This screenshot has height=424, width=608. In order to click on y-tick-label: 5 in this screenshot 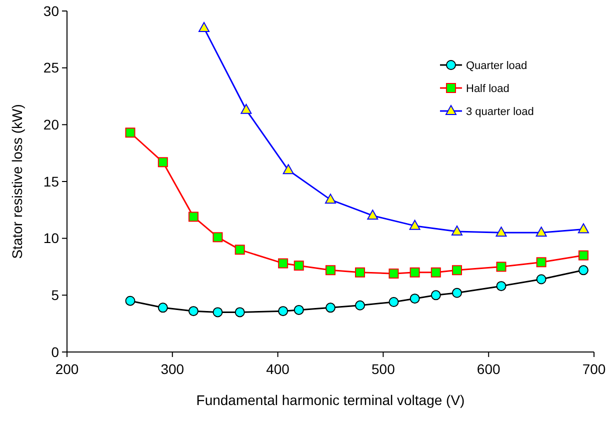, I will do `click(55, 295)`.